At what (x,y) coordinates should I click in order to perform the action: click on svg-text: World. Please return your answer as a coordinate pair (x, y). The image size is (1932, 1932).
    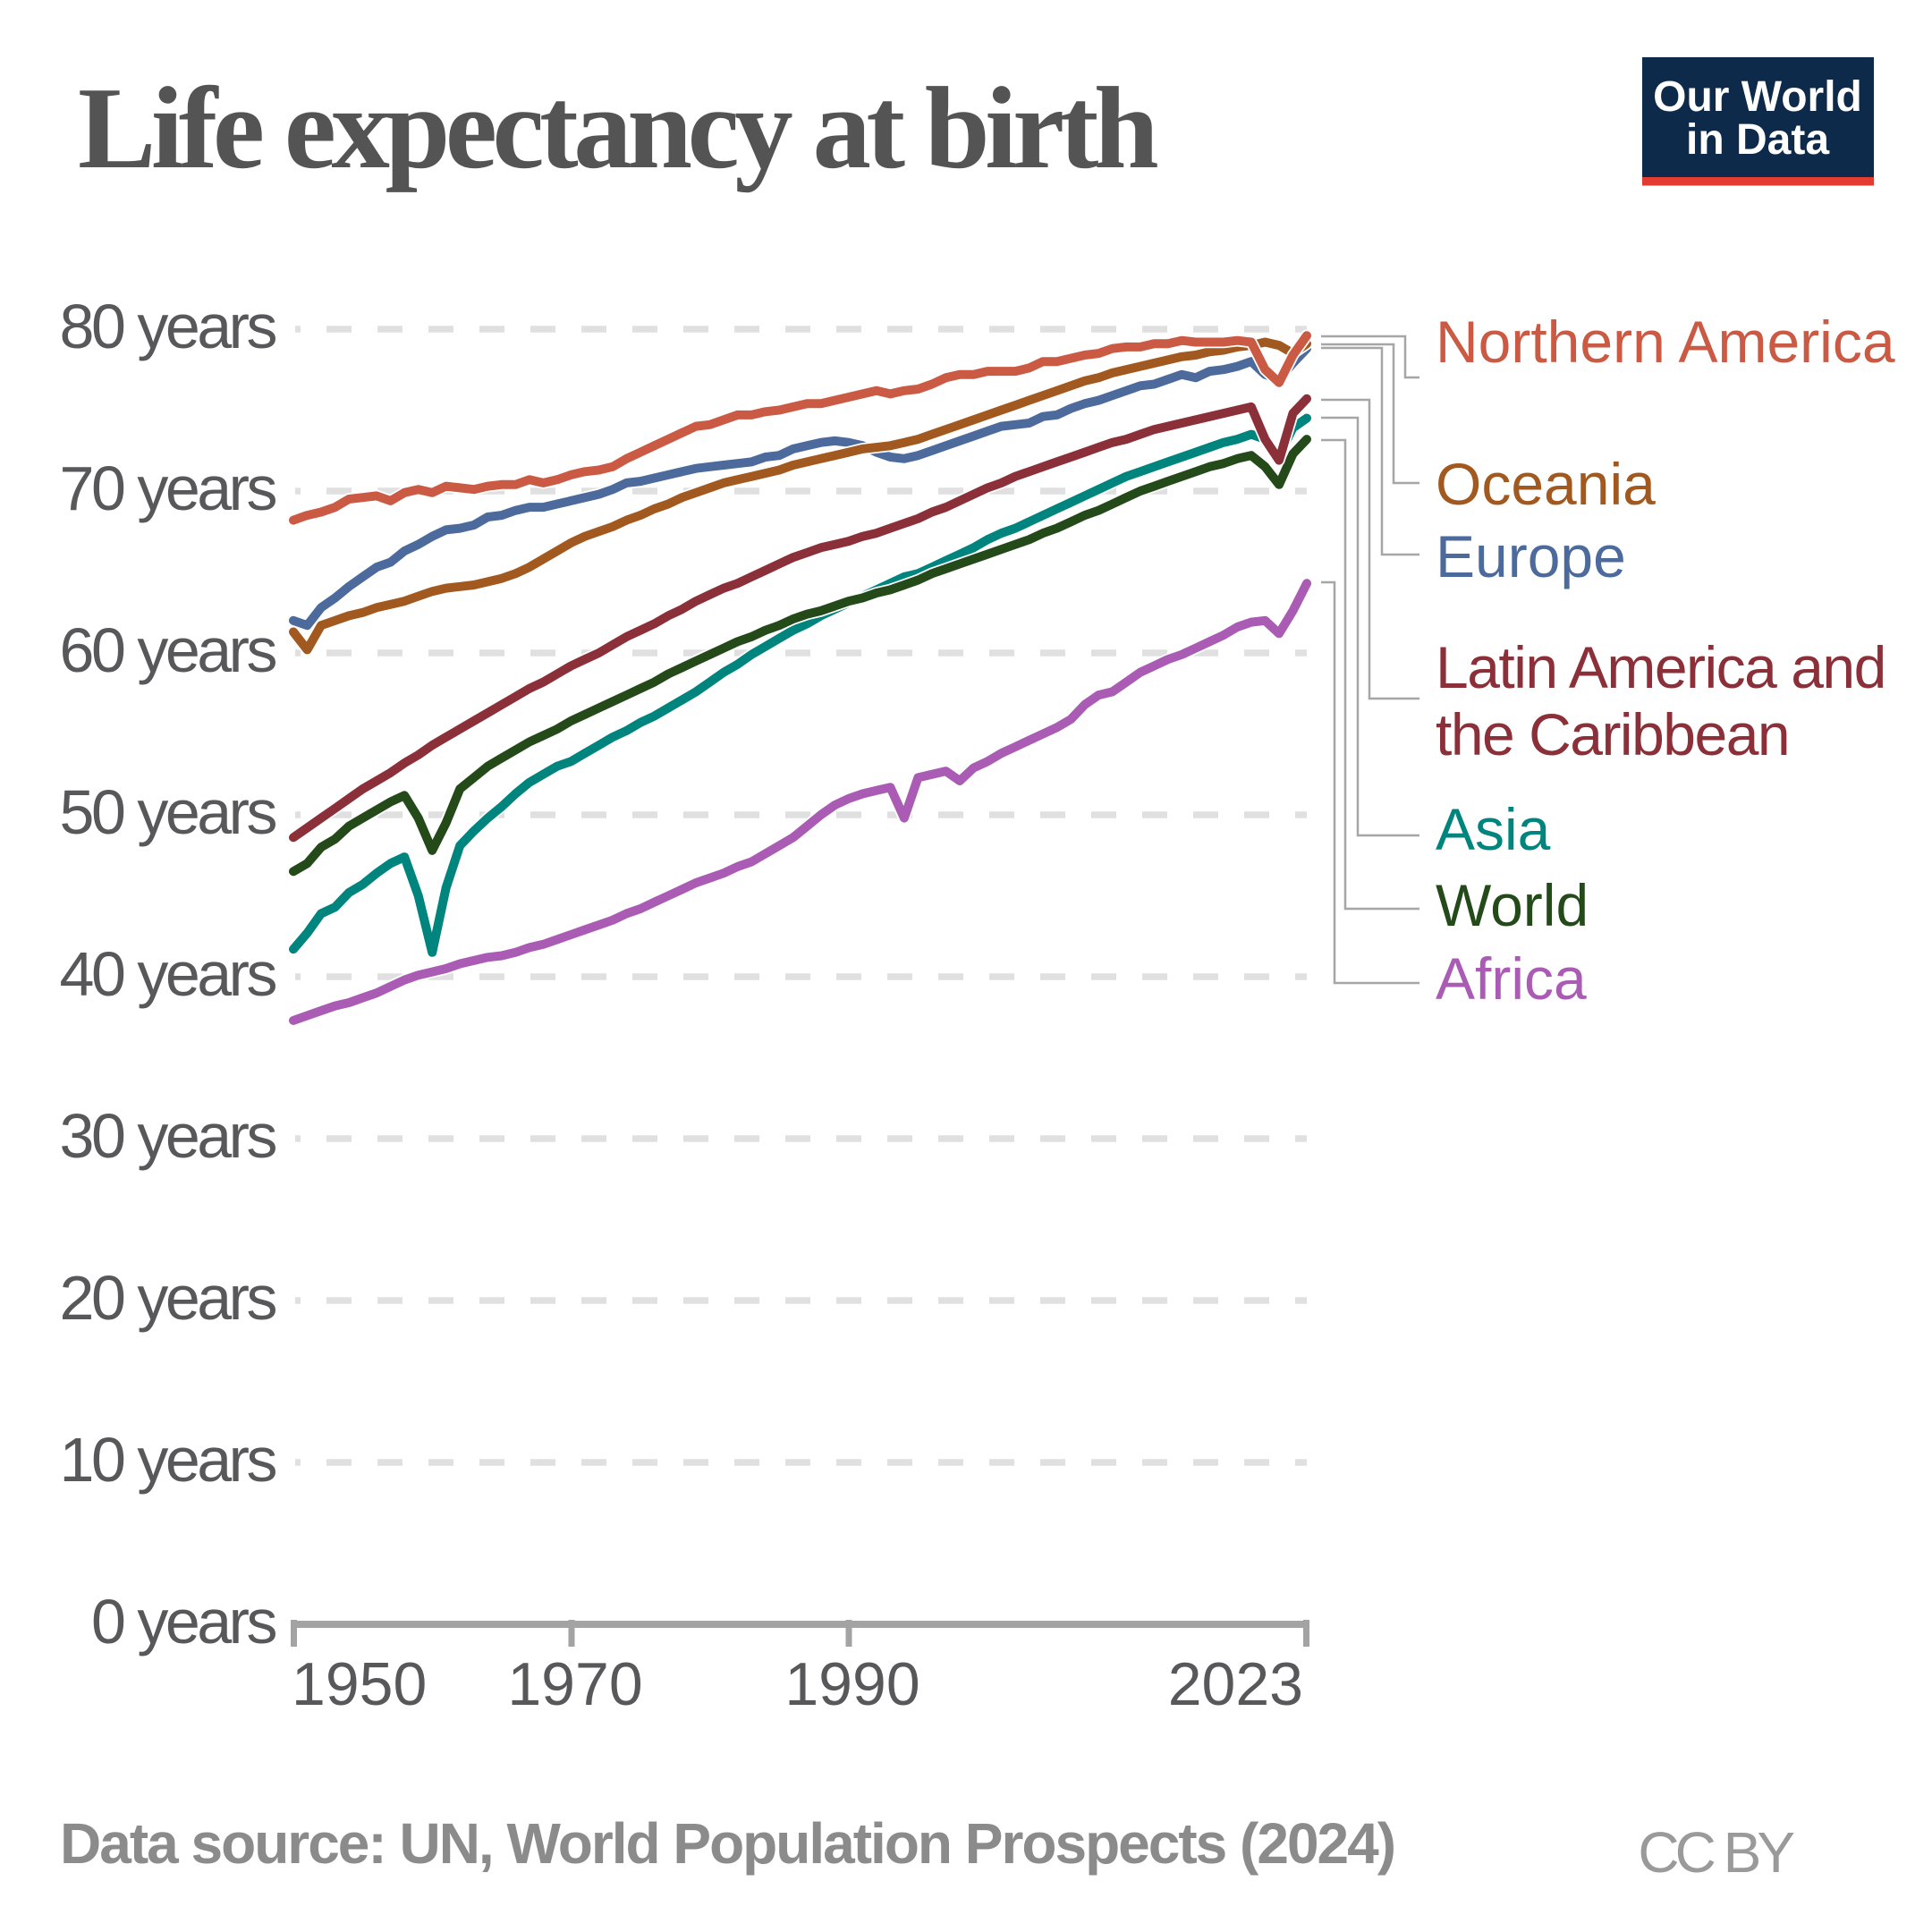
    Looking at the image, I should click on (1512, 905).